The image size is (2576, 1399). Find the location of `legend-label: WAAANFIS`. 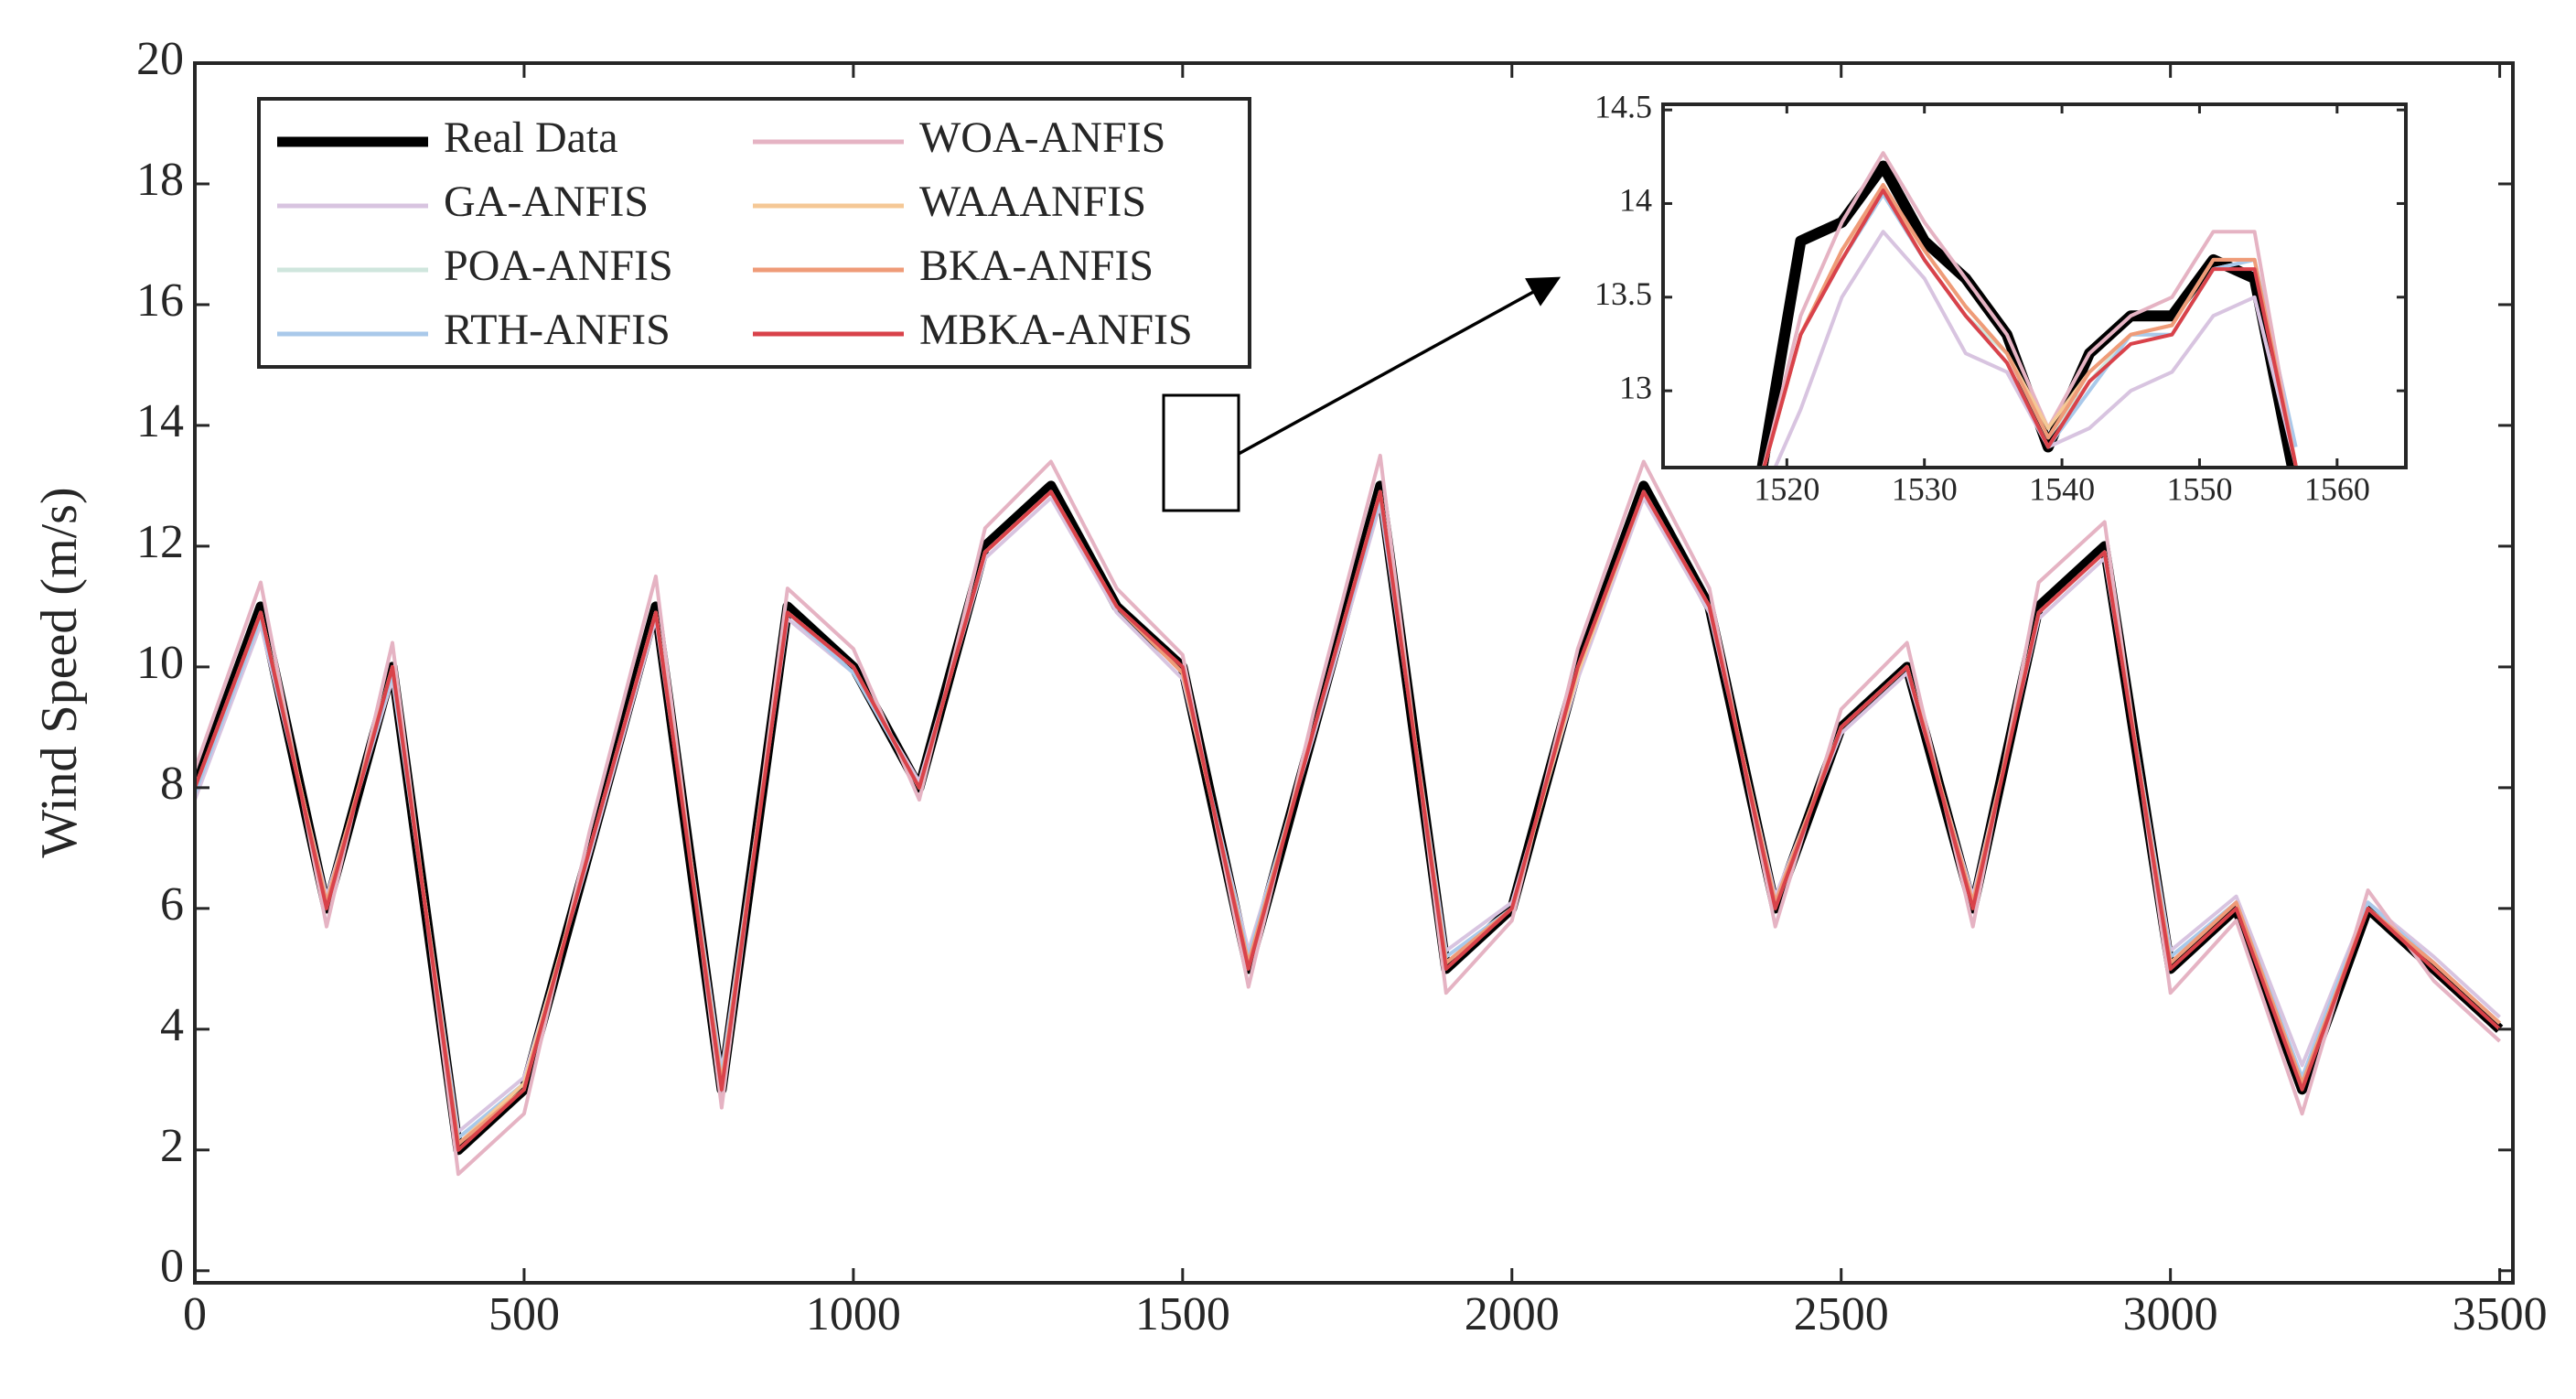

legend-label: WAAANFIS is located at coordinates (1032, 202).